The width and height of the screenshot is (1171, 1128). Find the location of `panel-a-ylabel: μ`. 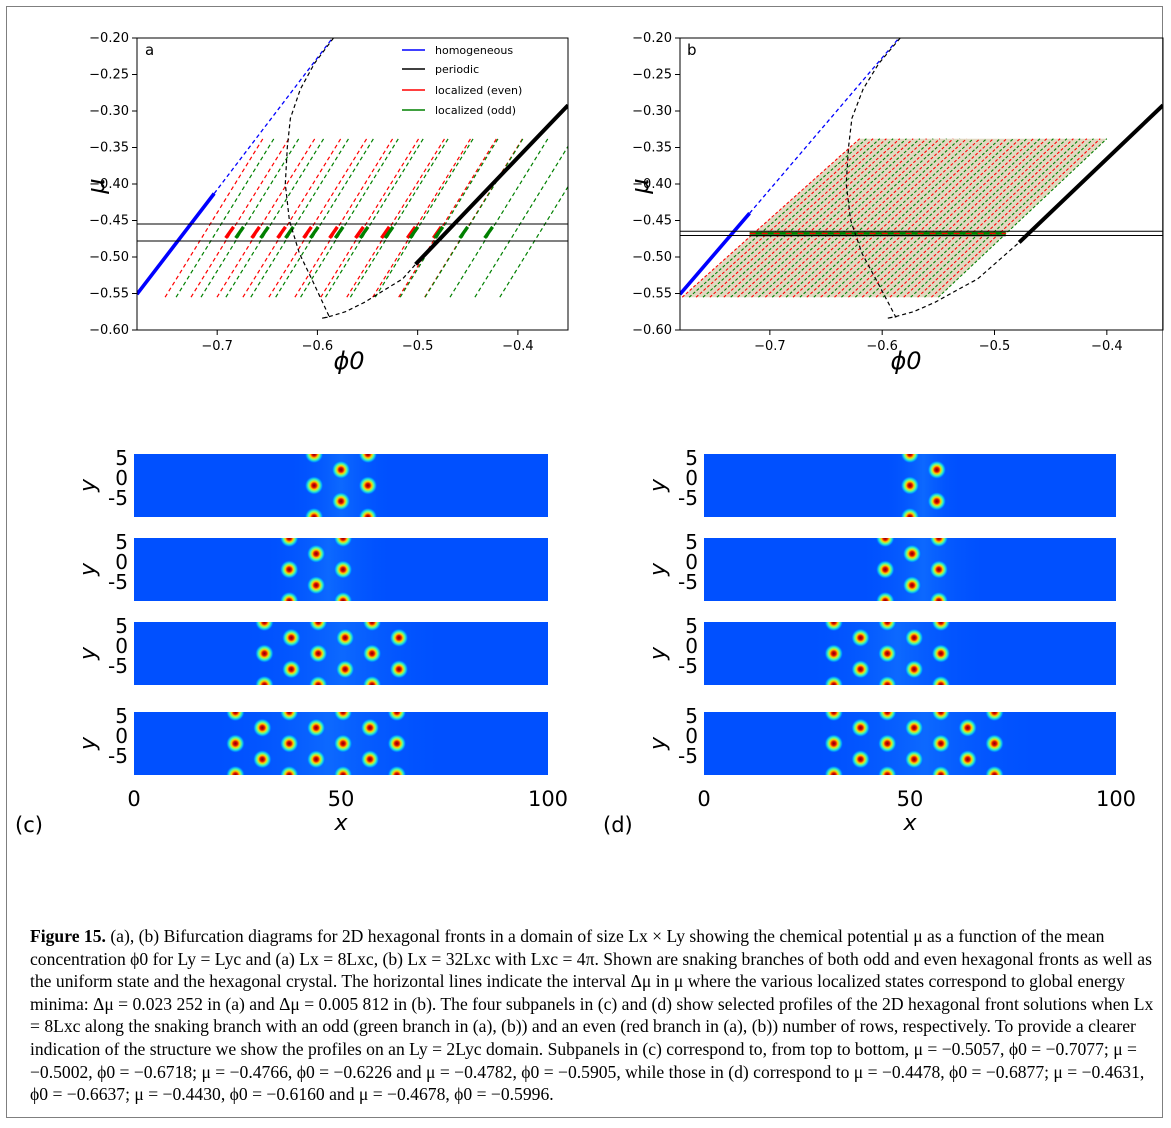

panel-a-ylabel: μ is located at coordinates (96, 186).